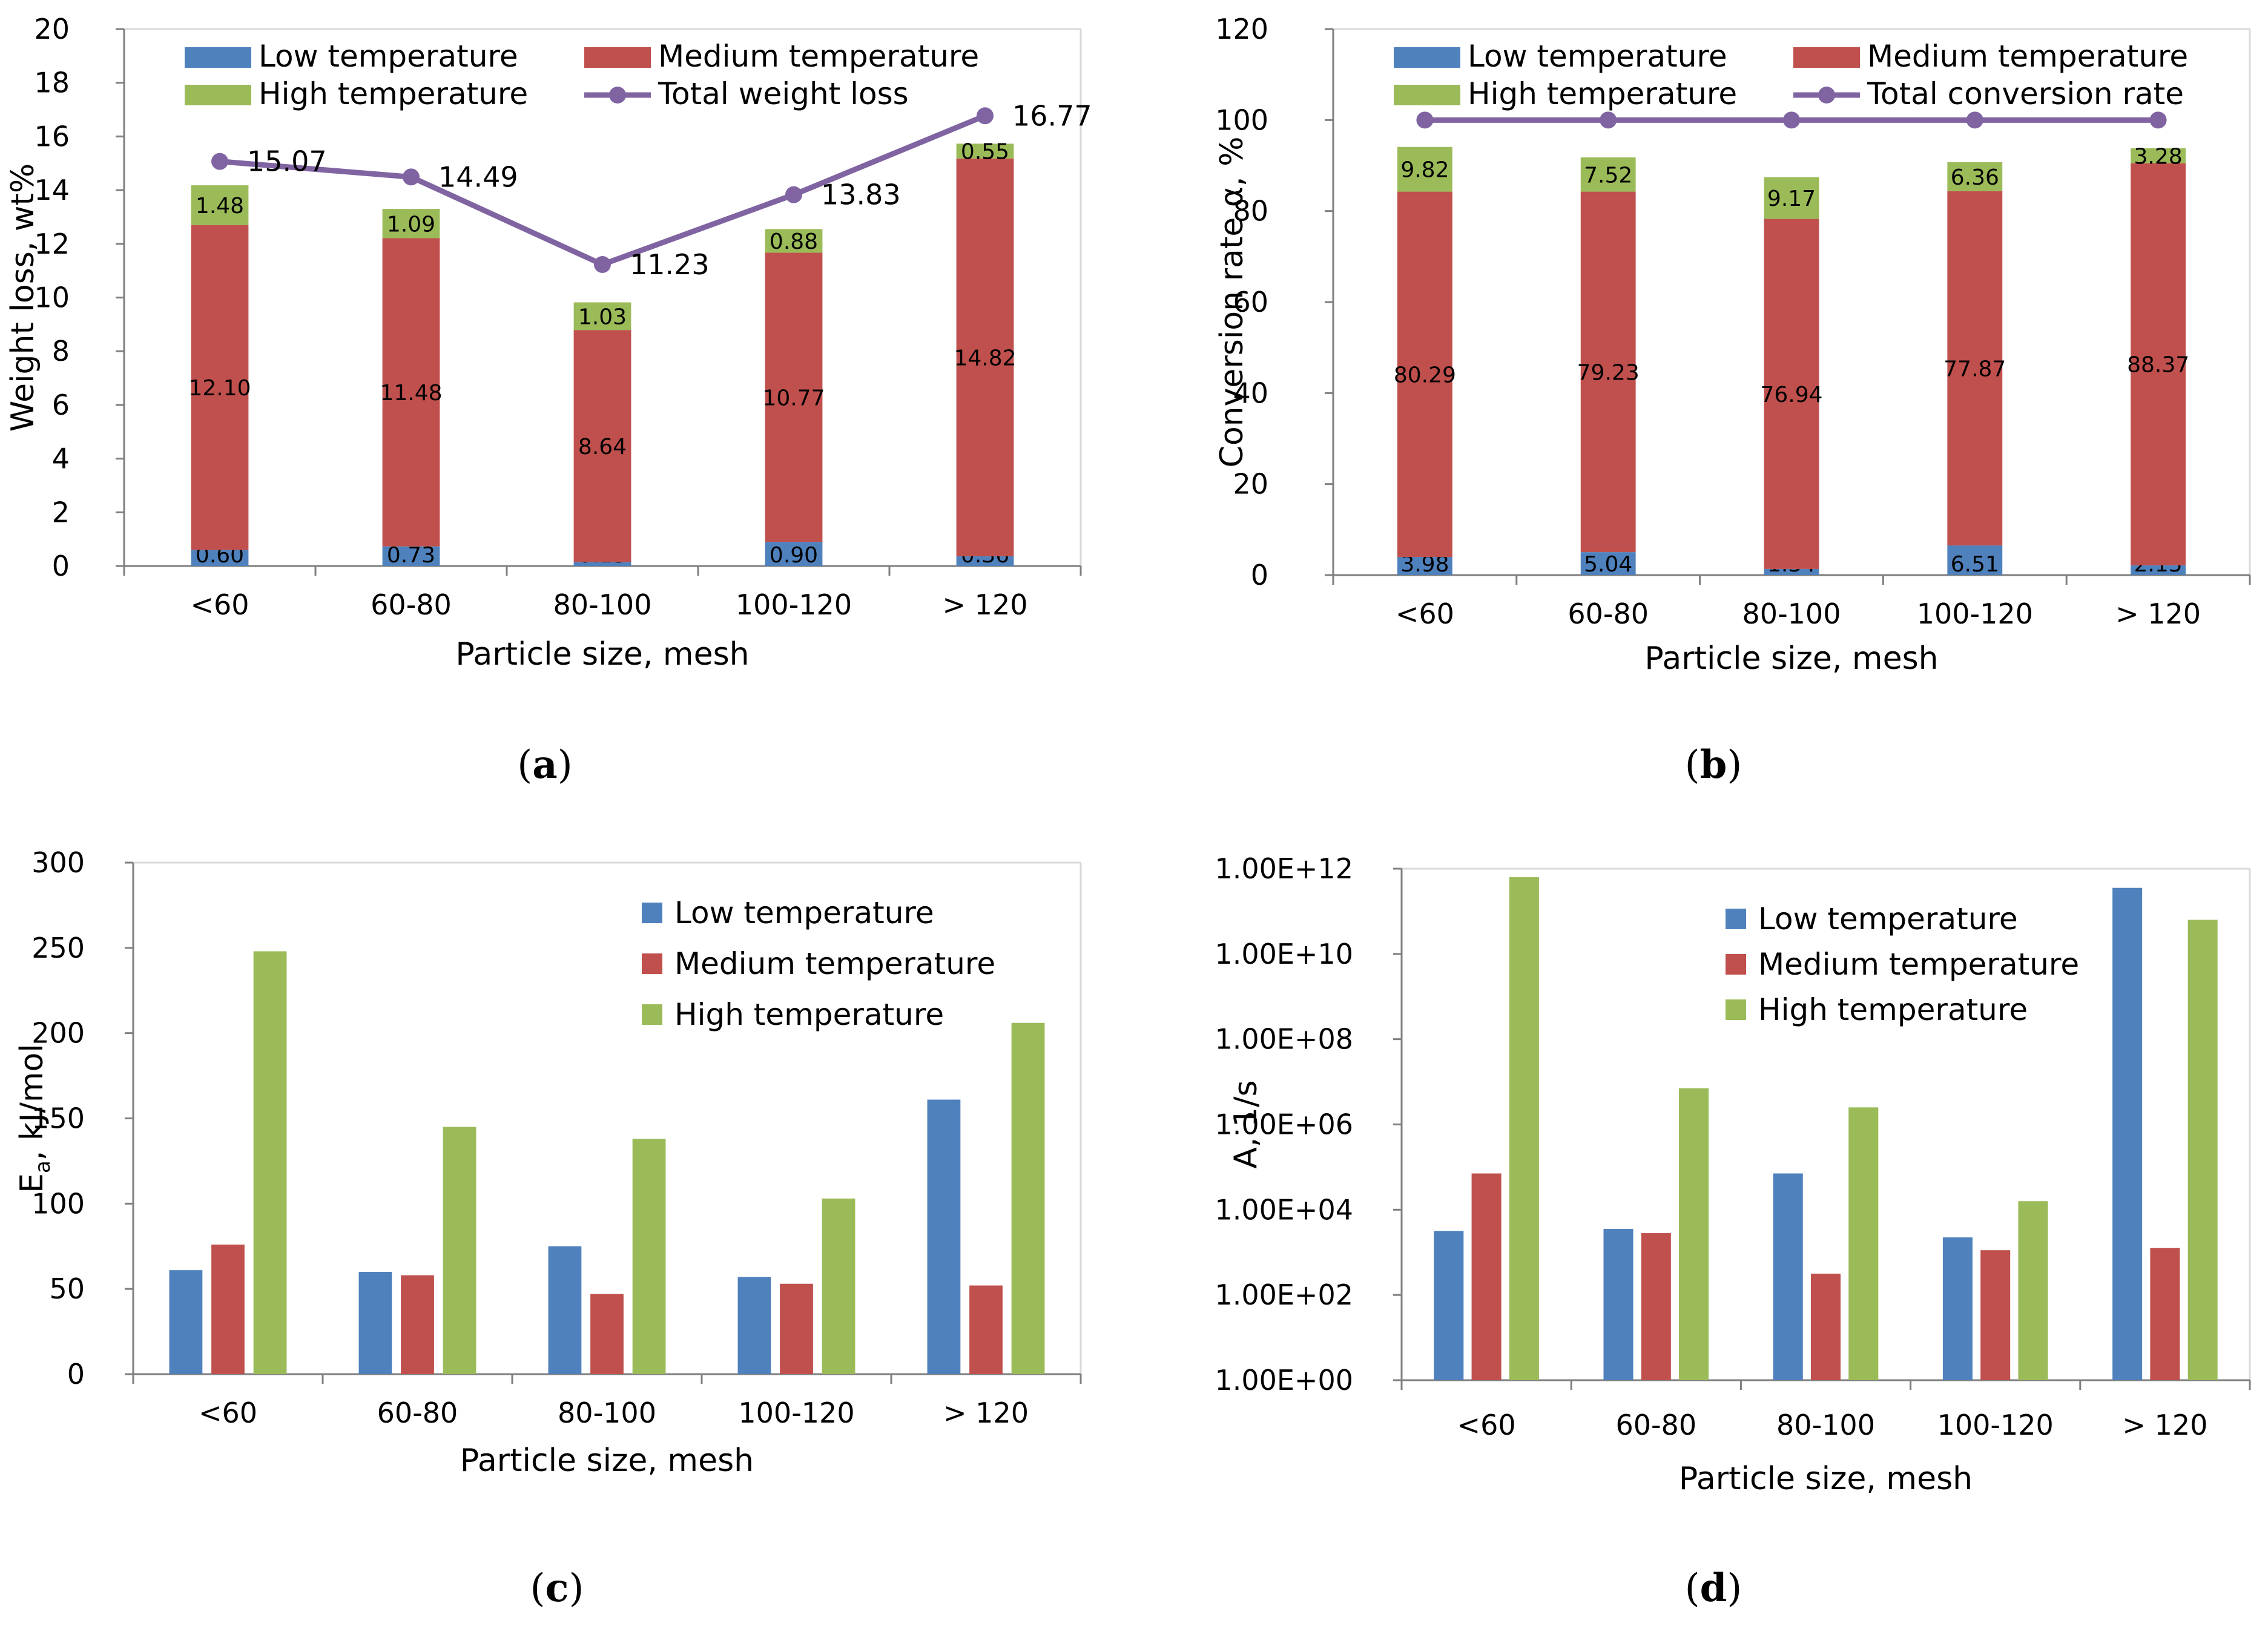  I want to click on panel-b-x-tick-label: 60-80, so click(1608, 613).